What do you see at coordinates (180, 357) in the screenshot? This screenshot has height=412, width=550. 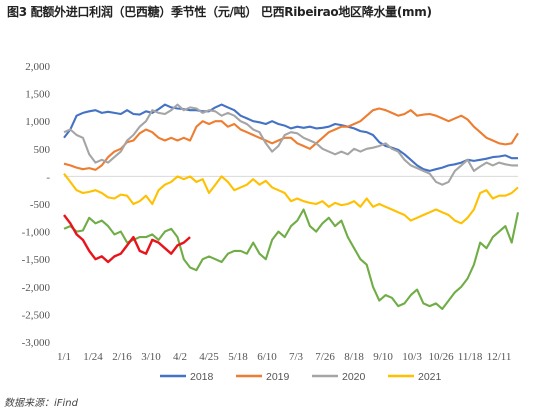 I see `x-tick-label: 4/2` at bounding box center [180, 357].